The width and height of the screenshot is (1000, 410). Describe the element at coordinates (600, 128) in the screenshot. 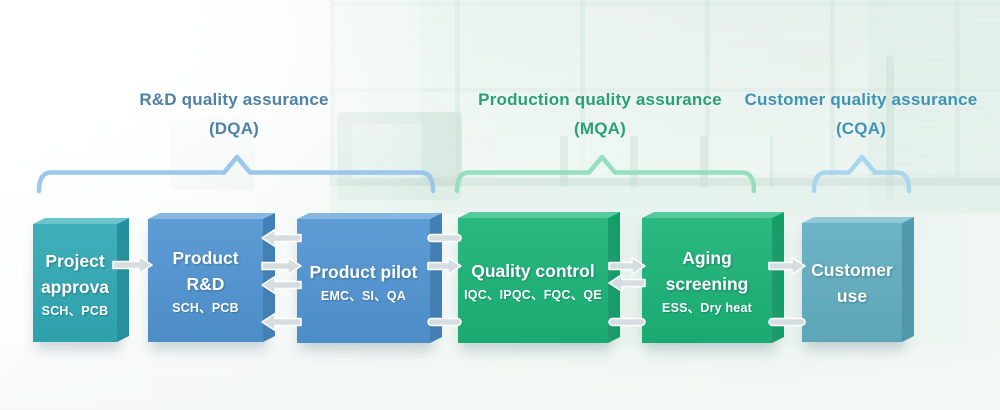

I see `section-abbr: (MQA)` at that location.